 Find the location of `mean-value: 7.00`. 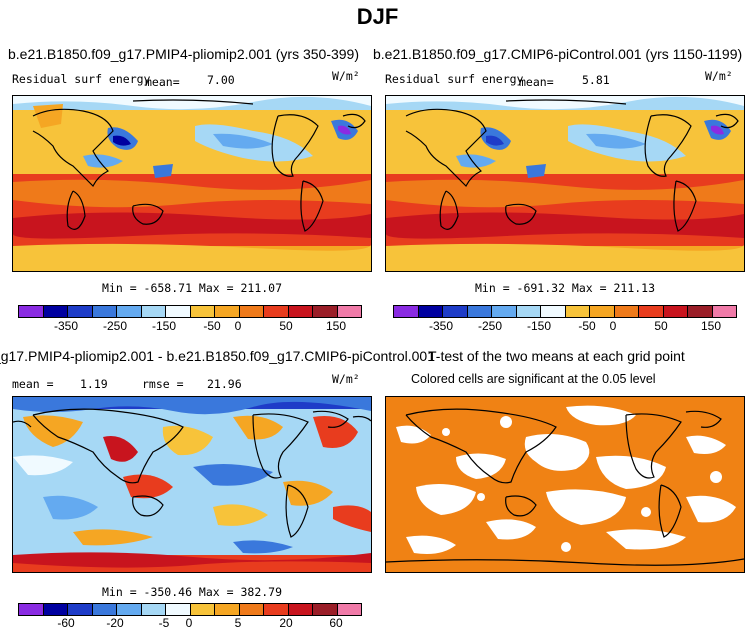

mean-value: 7.00 is located at coordinates (221, 80).